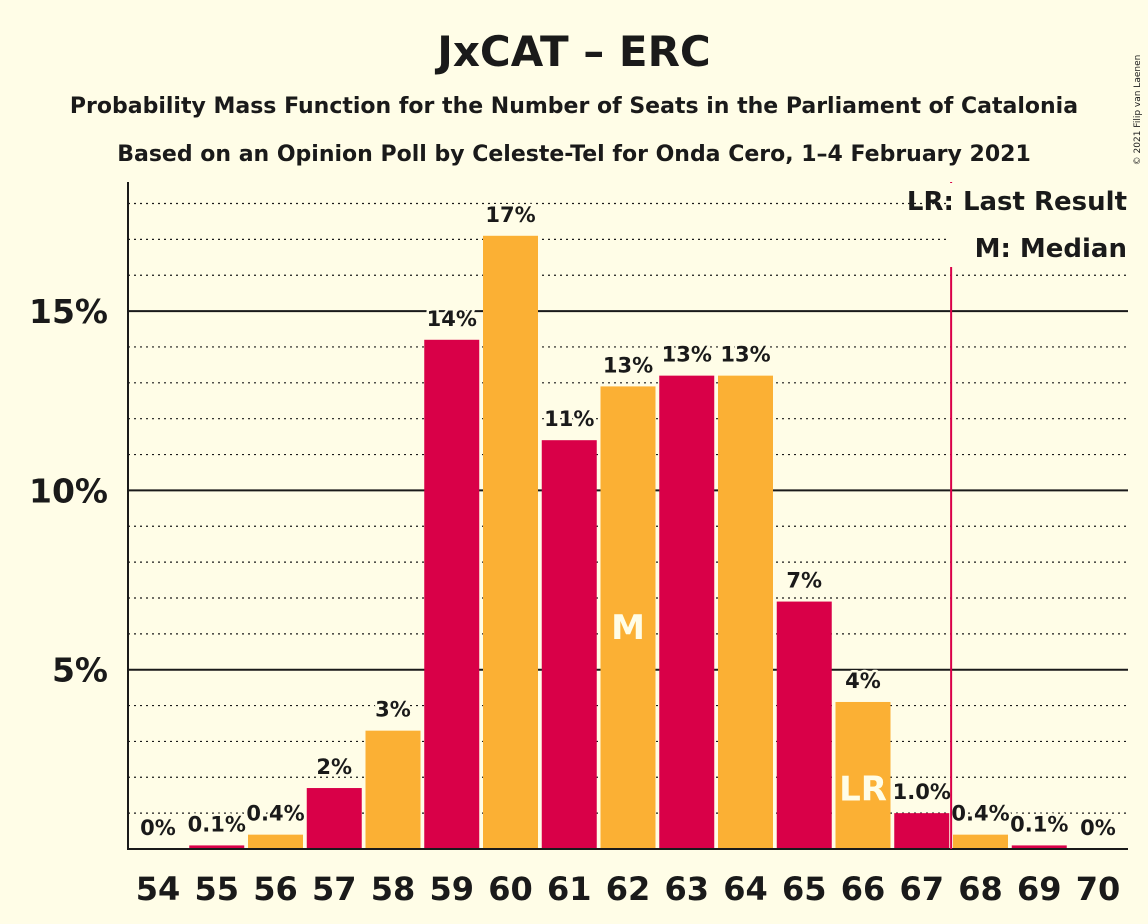 The height and width of the screenshot is (924, 1148). Describe the element at coordinates (687, 355) in the screenshot. I see `data-label-63: 13%` at that location.